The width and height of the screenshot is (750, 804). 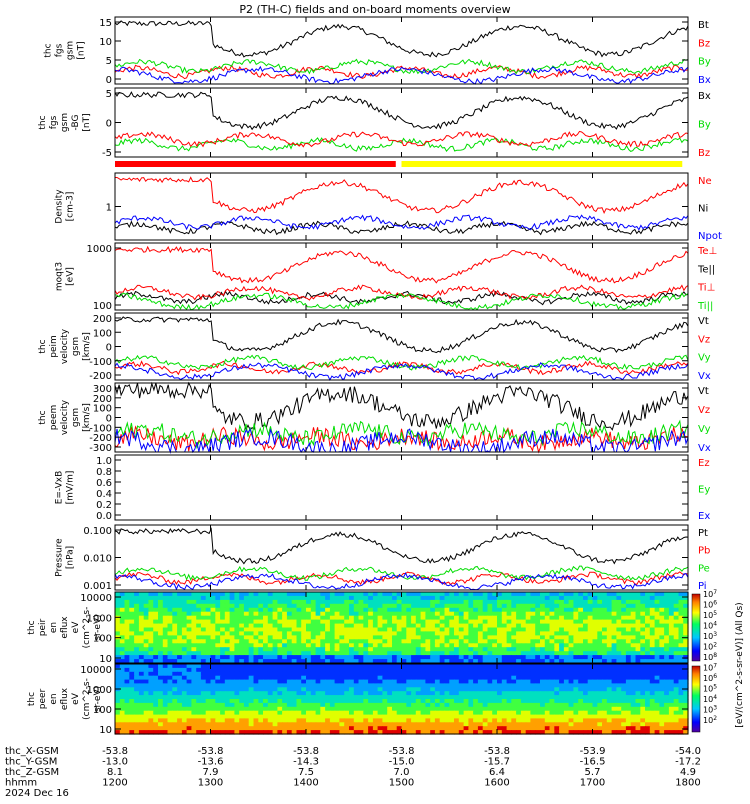 What do you see at coordinates (704, 125) in the screenshot?
I see `legend-By: By` at bounding box center [704, 125].